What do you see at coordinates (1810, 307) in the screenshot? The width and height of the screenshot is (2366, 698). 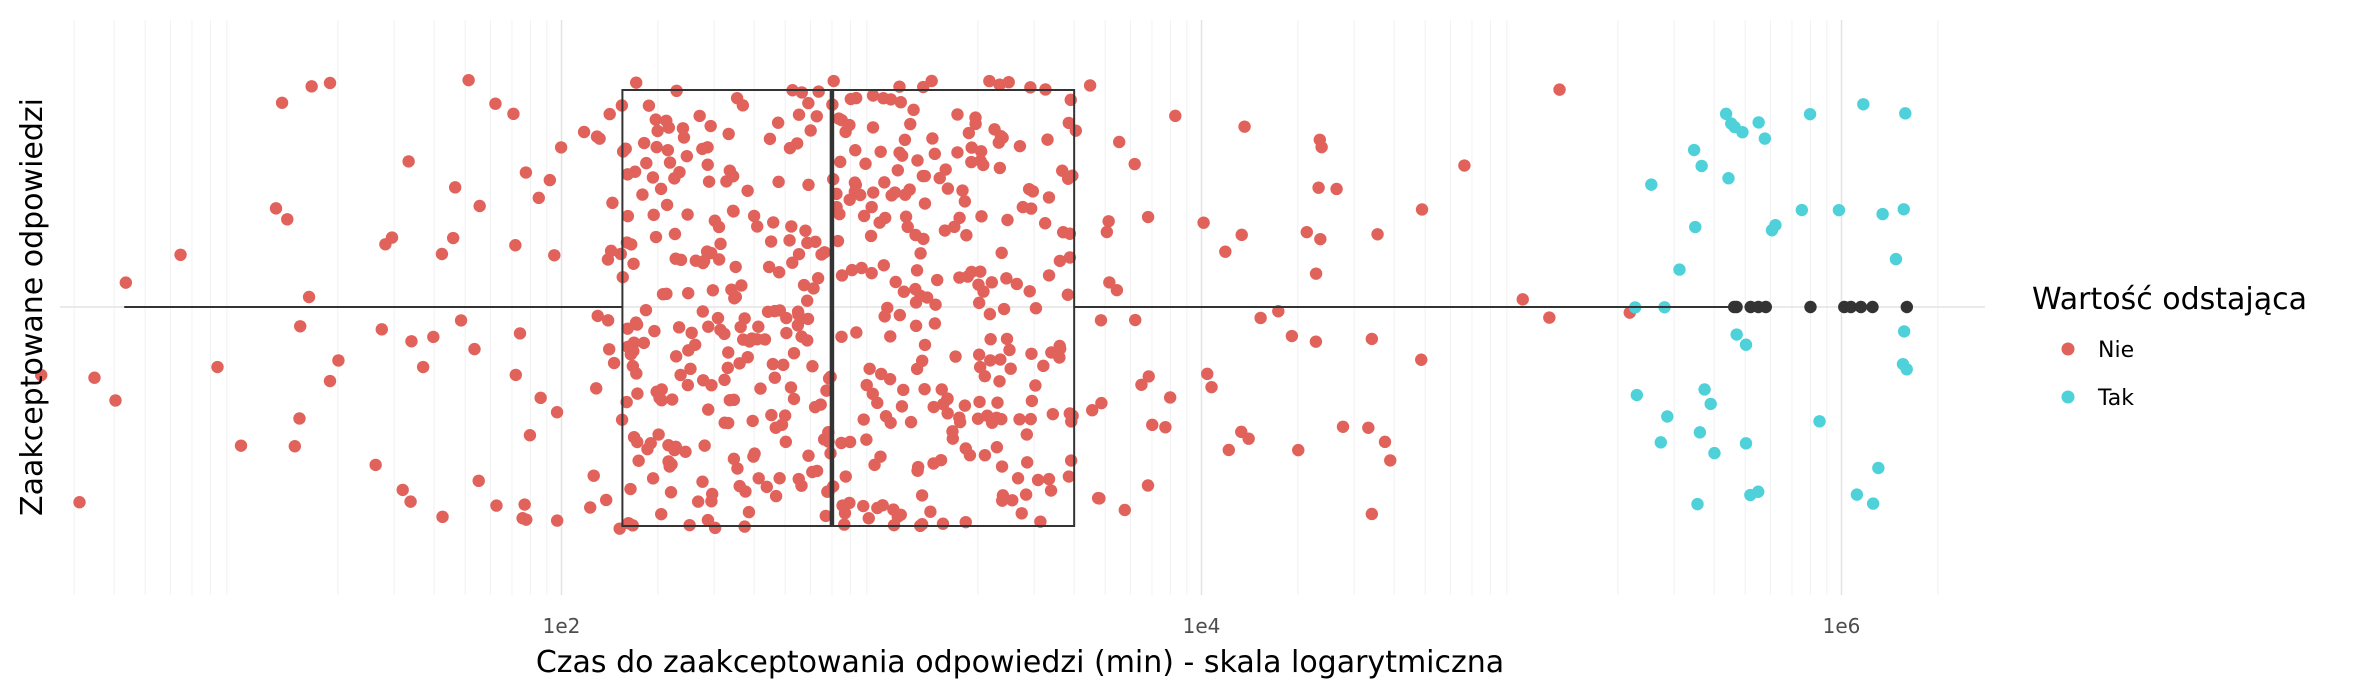 I see `outlier-point` at bounding box center [1810, 307].